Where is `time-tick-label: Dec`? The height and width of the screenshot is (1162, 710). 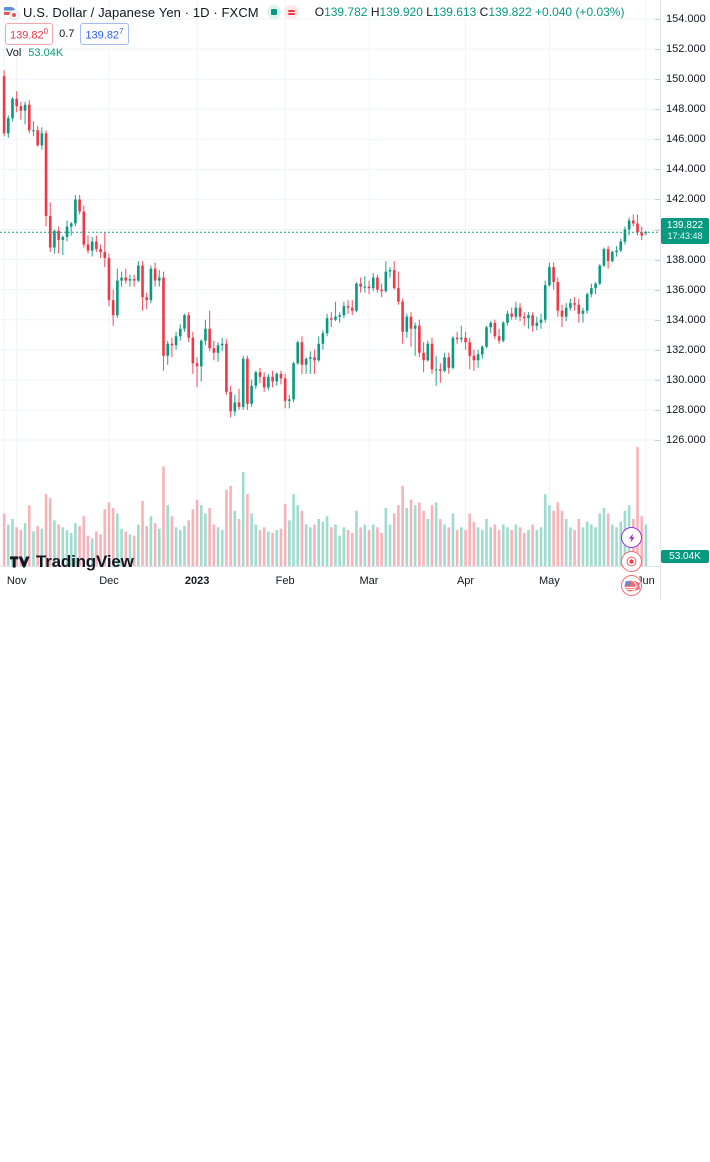
time-tick-label: Dec is located at coordinates (109, 581).